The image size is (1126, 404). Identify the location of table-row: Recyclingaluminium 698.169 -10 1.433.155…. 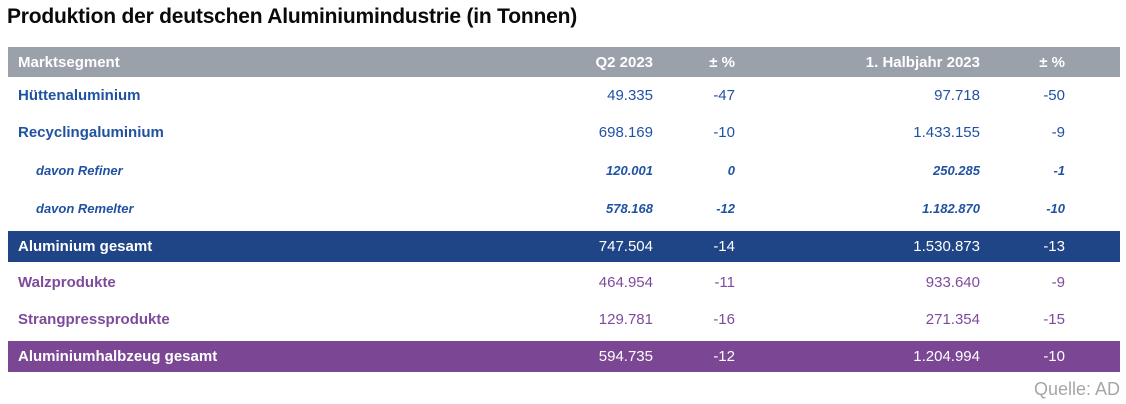
(564, 132).